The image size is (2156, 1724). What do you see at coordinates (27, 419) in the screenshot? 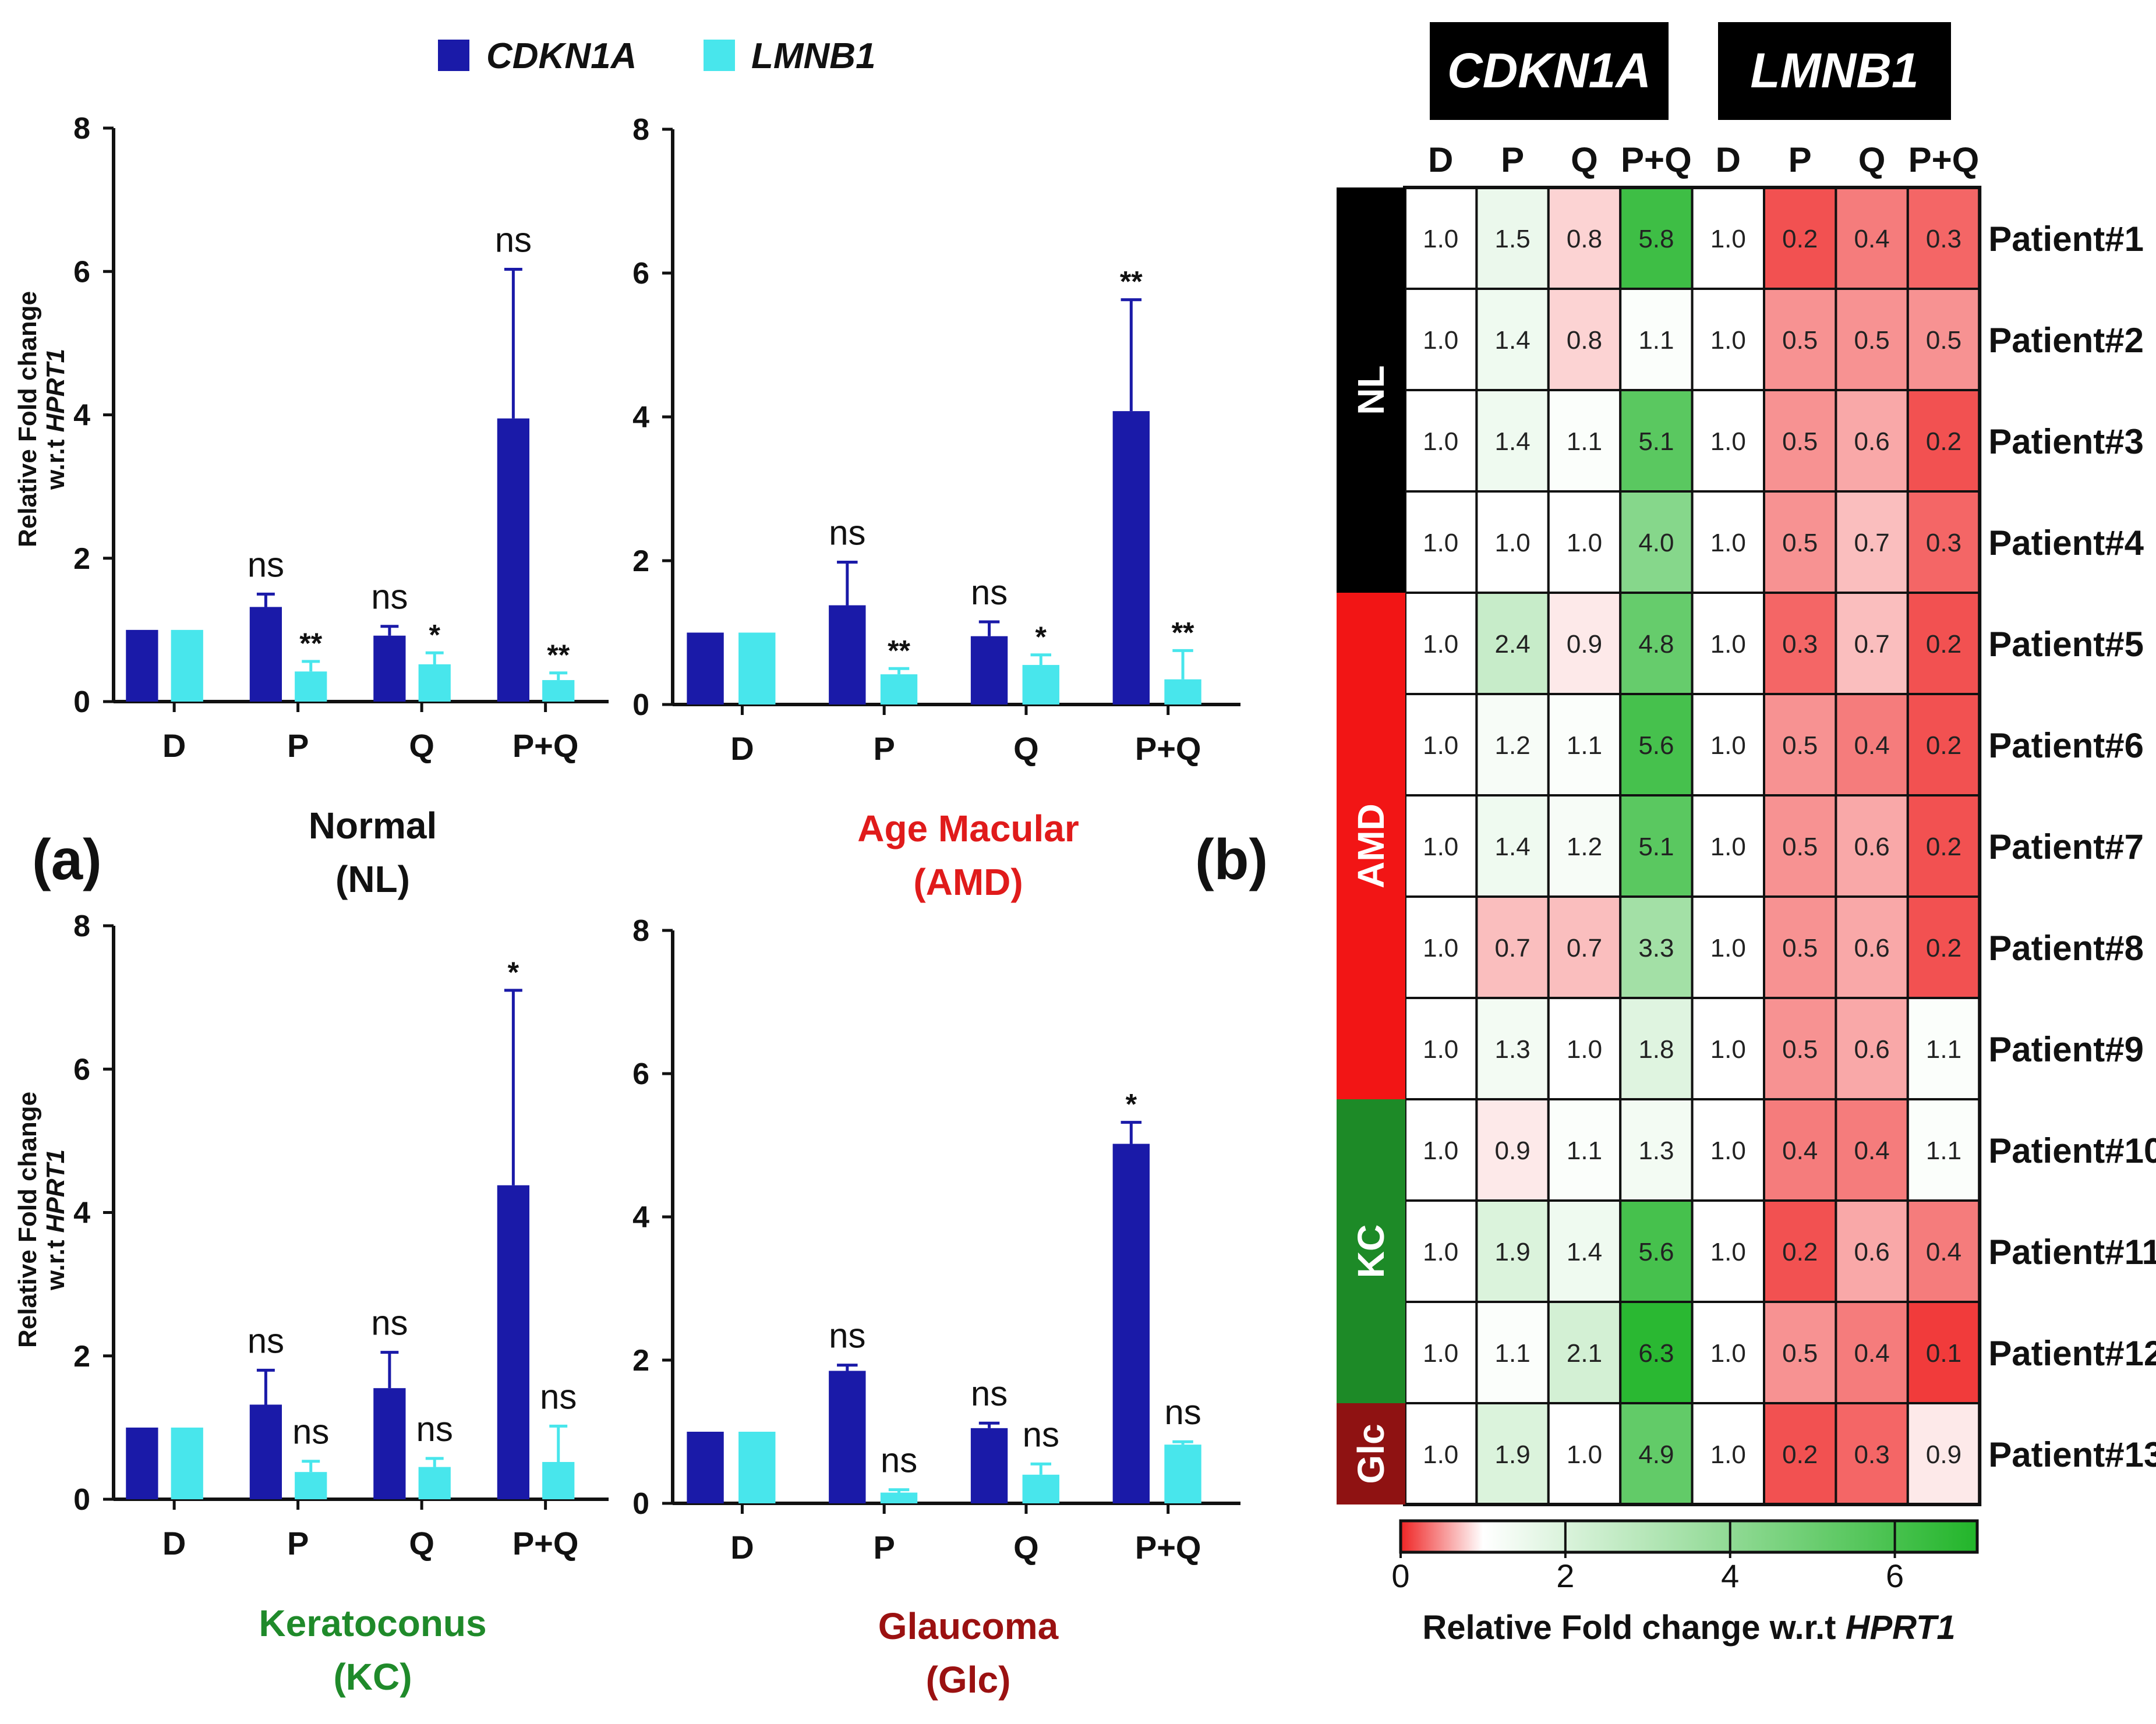
I see `ylabel-line1: Relative Fold change` at bounding box center [27, 419].